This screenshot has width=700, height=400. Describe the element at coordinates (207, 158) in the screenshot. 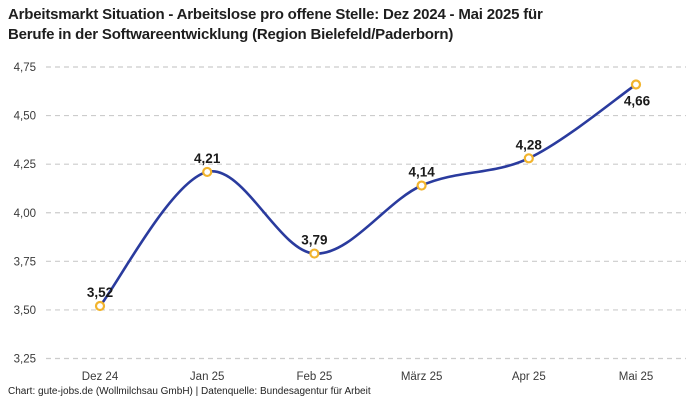

I see `data-point-label: 4,21` at that location.